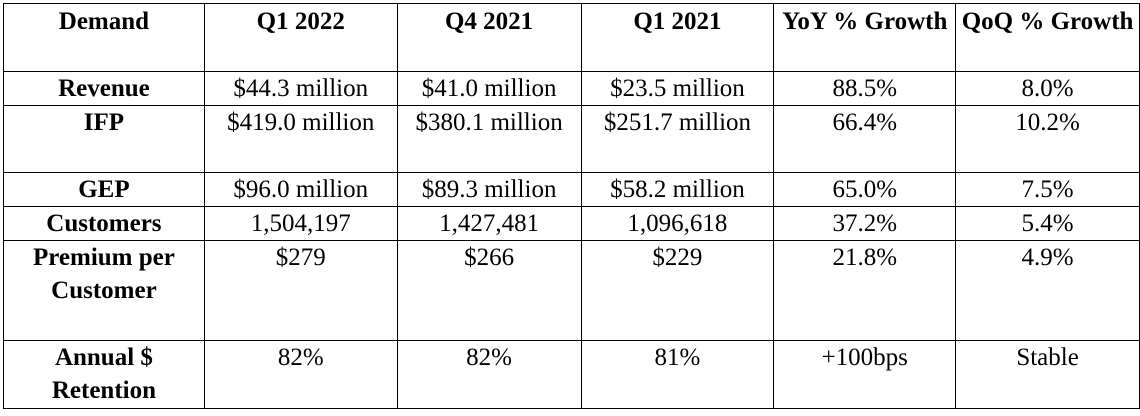 The width and height of the screenshot is (1140, 416). Describe the element at coordinates (677, 88) in the screenshot. I see `cell-revenue-q1-2021: $23.5 million` at that location.